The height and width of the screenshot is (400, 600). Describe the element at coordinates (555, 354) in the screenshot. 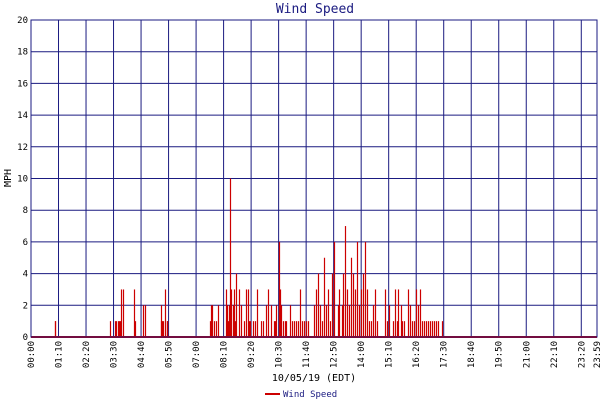

I see `x-tick-label: 22:10` at that location.